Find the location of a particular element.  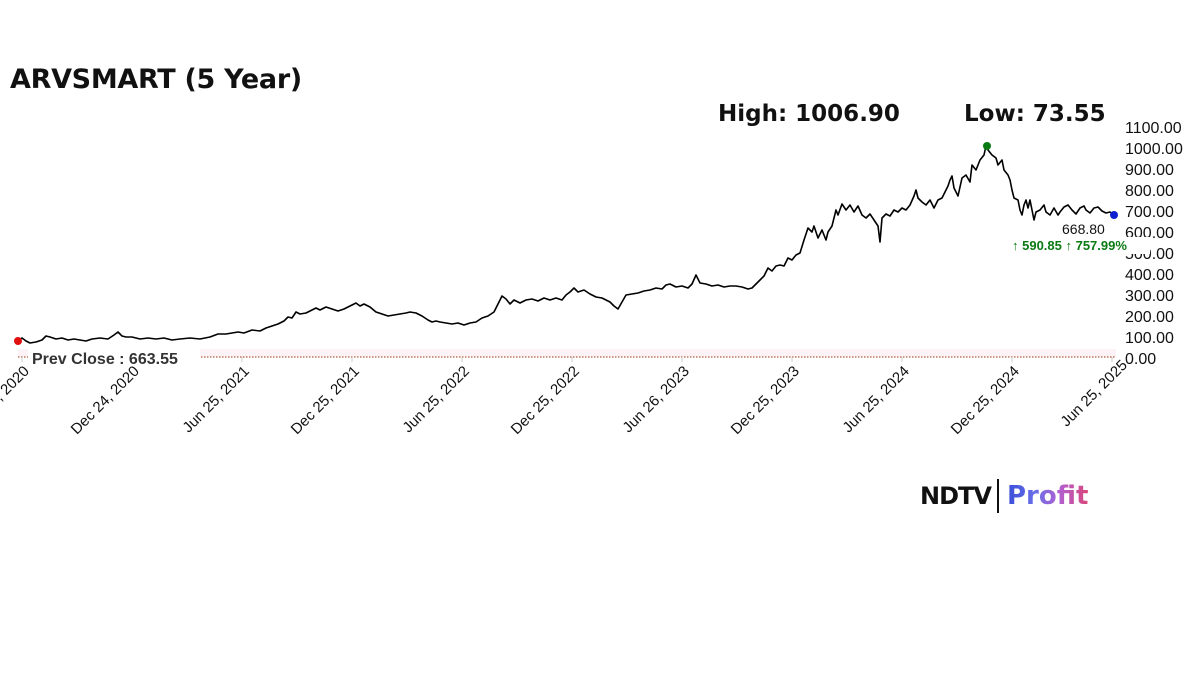

low-label: Low: 73.55 is located at coordinates (1035, 114).